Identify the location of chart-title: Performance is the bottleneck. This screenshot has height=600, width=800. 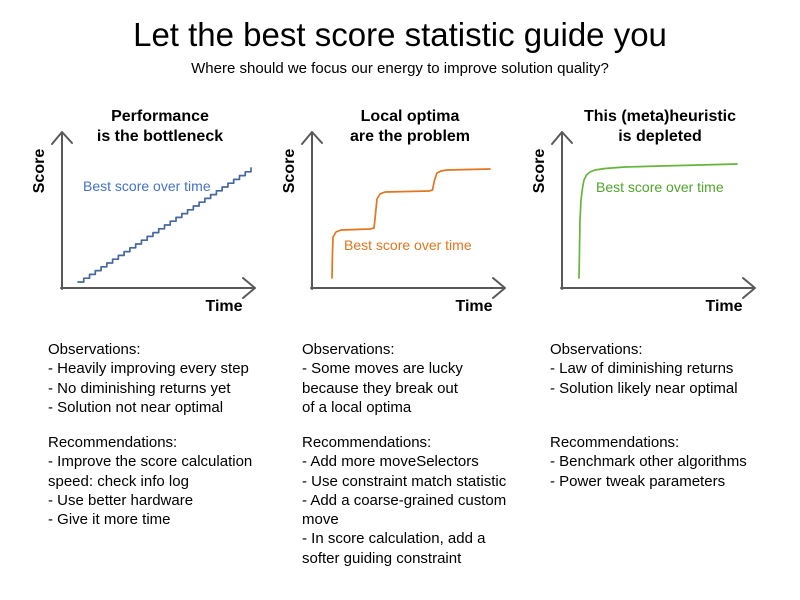
(160, 126).